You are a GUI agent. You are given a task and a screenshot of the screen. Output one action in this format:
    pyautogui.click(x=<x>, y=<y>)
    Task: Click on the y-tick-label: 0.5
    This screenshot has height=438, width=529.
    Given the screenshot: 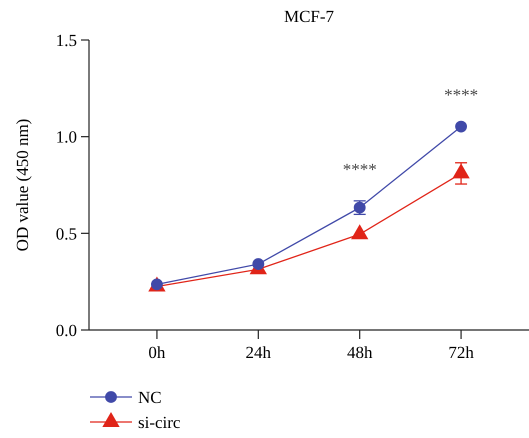 What is the action you would take?
    pyautogui.click(x=66, y=234)
    